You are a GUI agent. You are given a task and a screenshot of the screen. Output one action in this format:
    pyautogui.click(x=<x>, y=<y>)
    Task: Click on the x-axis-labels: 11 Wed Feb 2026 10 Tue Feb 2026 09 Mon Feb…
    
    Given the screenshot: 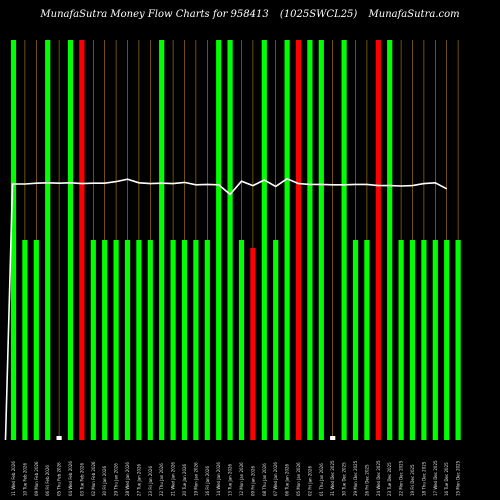 What is the action you would take?
    pyautogui.click(x=236, y=478)
    